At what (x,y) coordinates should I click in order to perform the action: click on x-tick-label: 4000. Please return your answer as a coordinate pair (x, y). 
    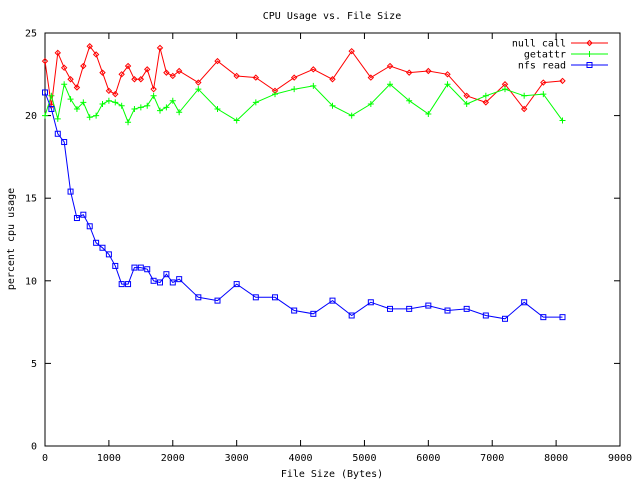
    Looking at the image, I should click on (301, 458).